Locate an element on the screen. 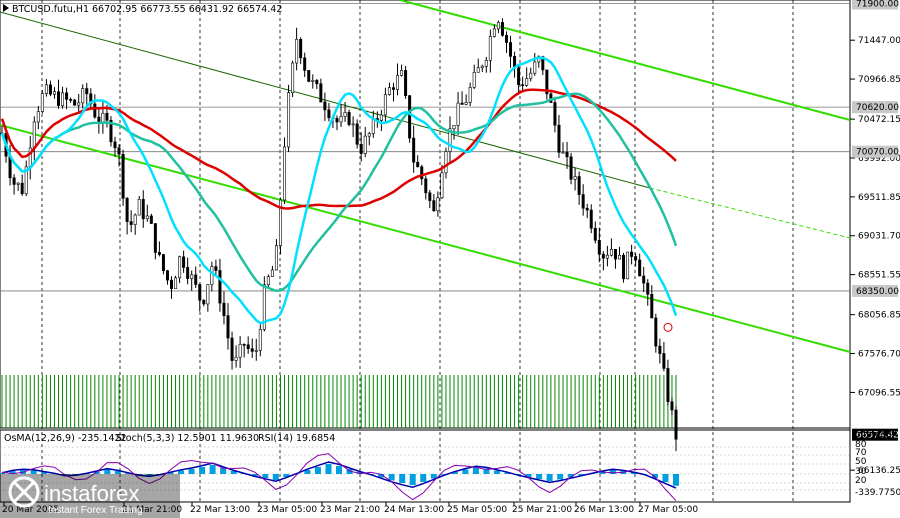  indicator-tick-label: 50 is located at coordinates (861, 462).